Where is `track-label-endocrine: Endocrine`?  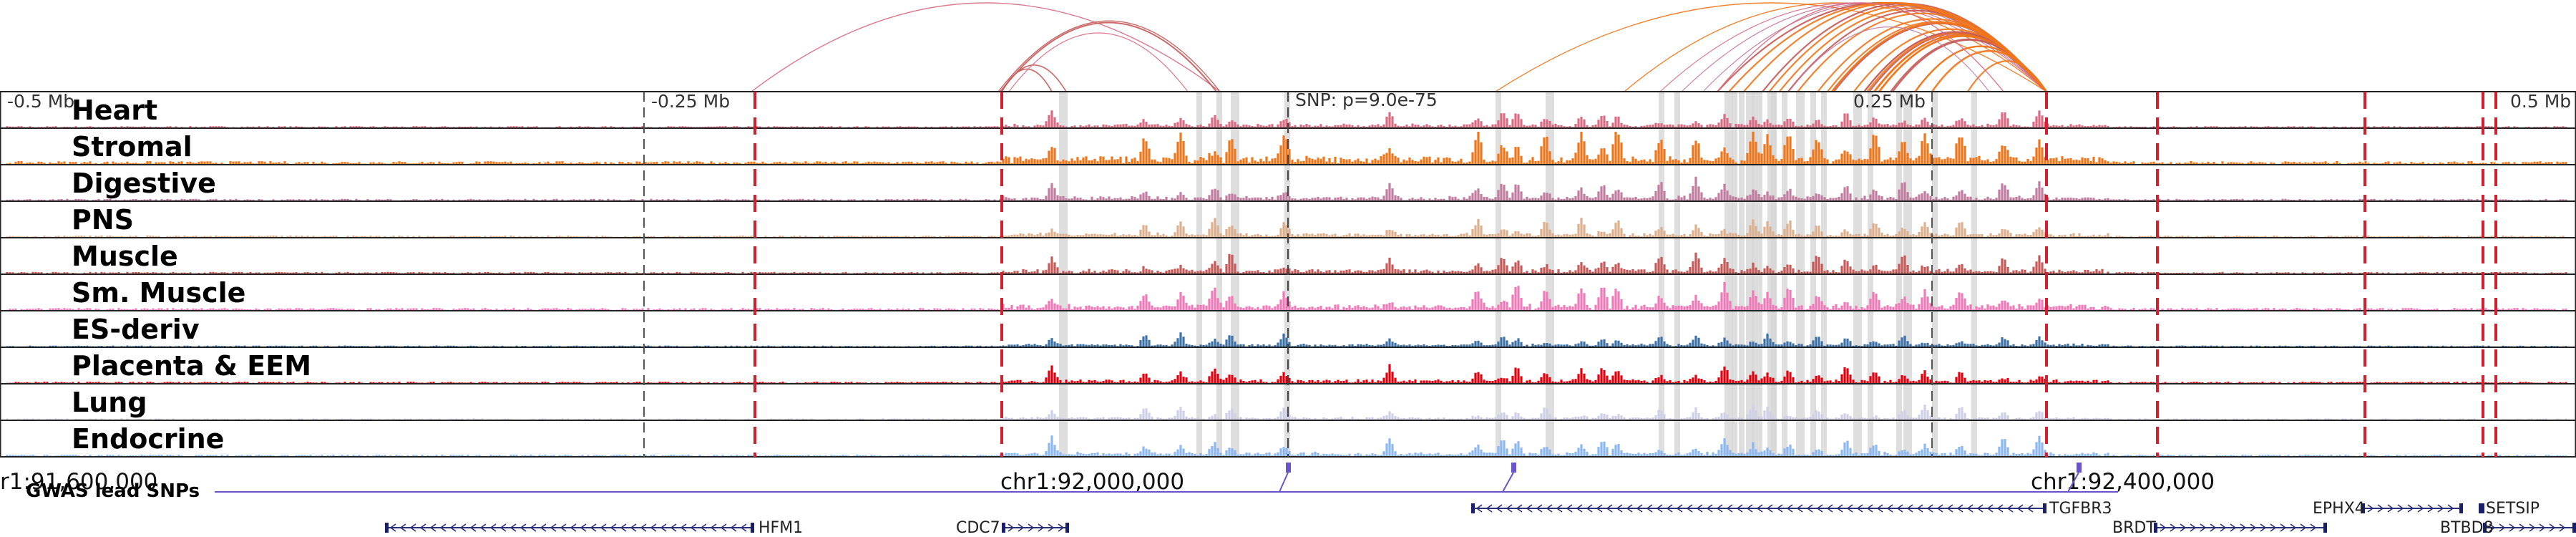
track-label-endocrine: Endocrine is located at coordinates (148, 439).